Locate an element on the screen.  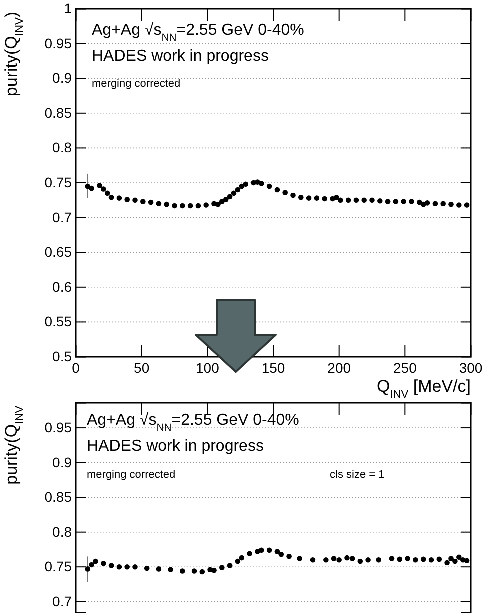
x-tick-label: 200 is located at coordinates (340, 368).